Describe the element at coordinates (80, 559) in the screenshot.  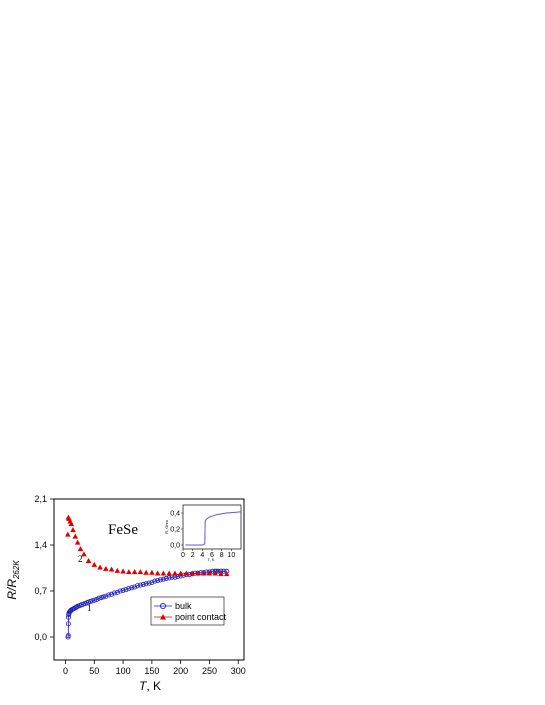
I see `curve-label-2: 2` at that location.